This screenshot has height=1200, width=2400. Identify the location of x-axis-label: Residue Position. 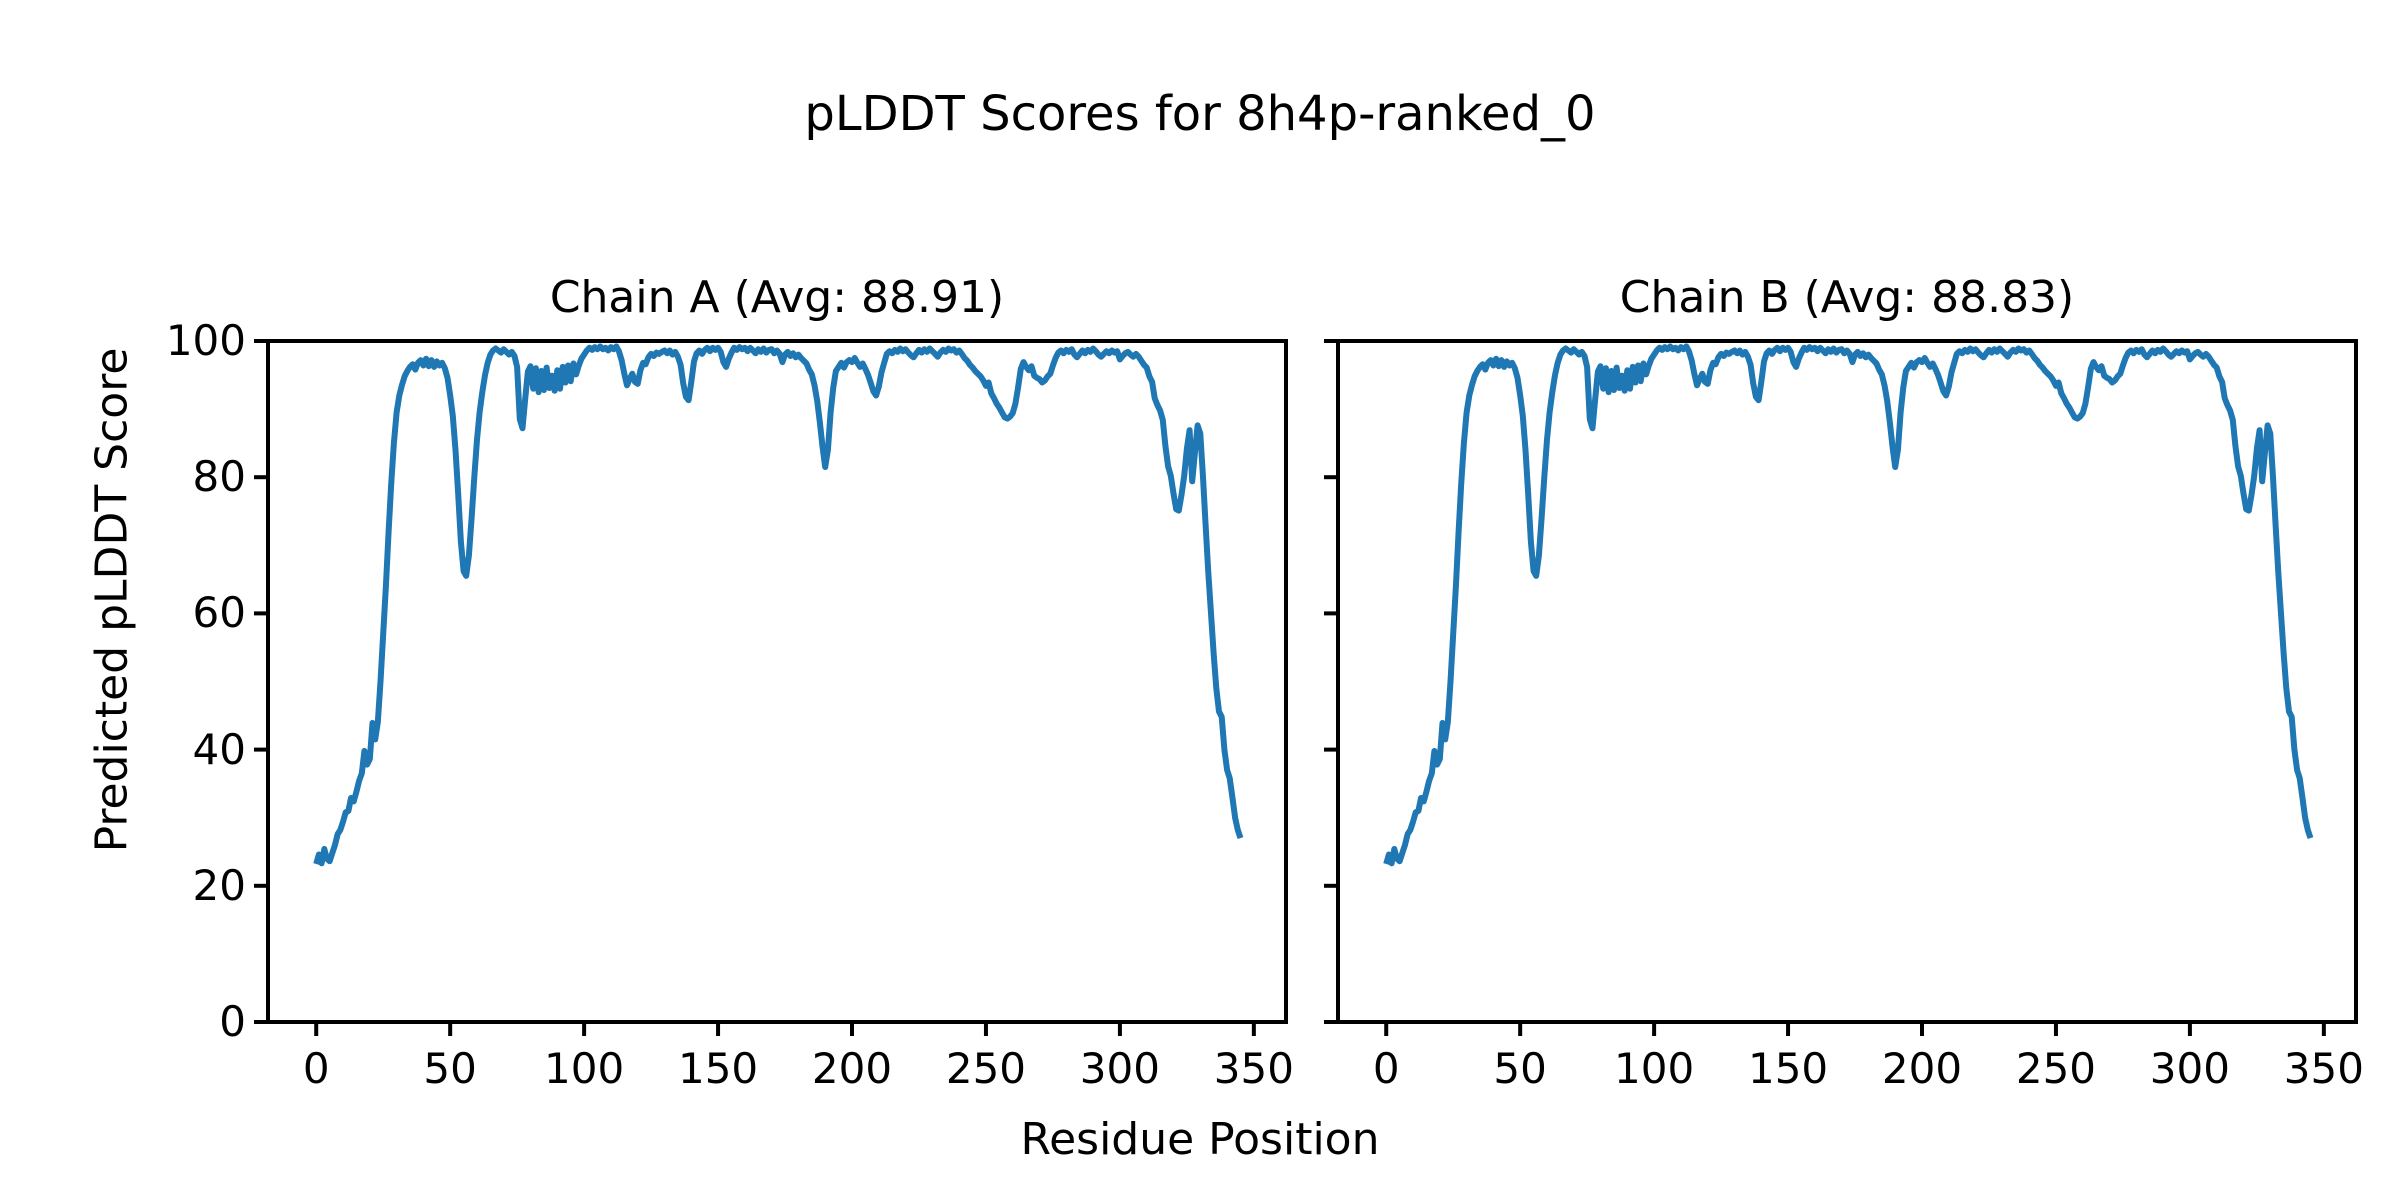
(1200, 1139).